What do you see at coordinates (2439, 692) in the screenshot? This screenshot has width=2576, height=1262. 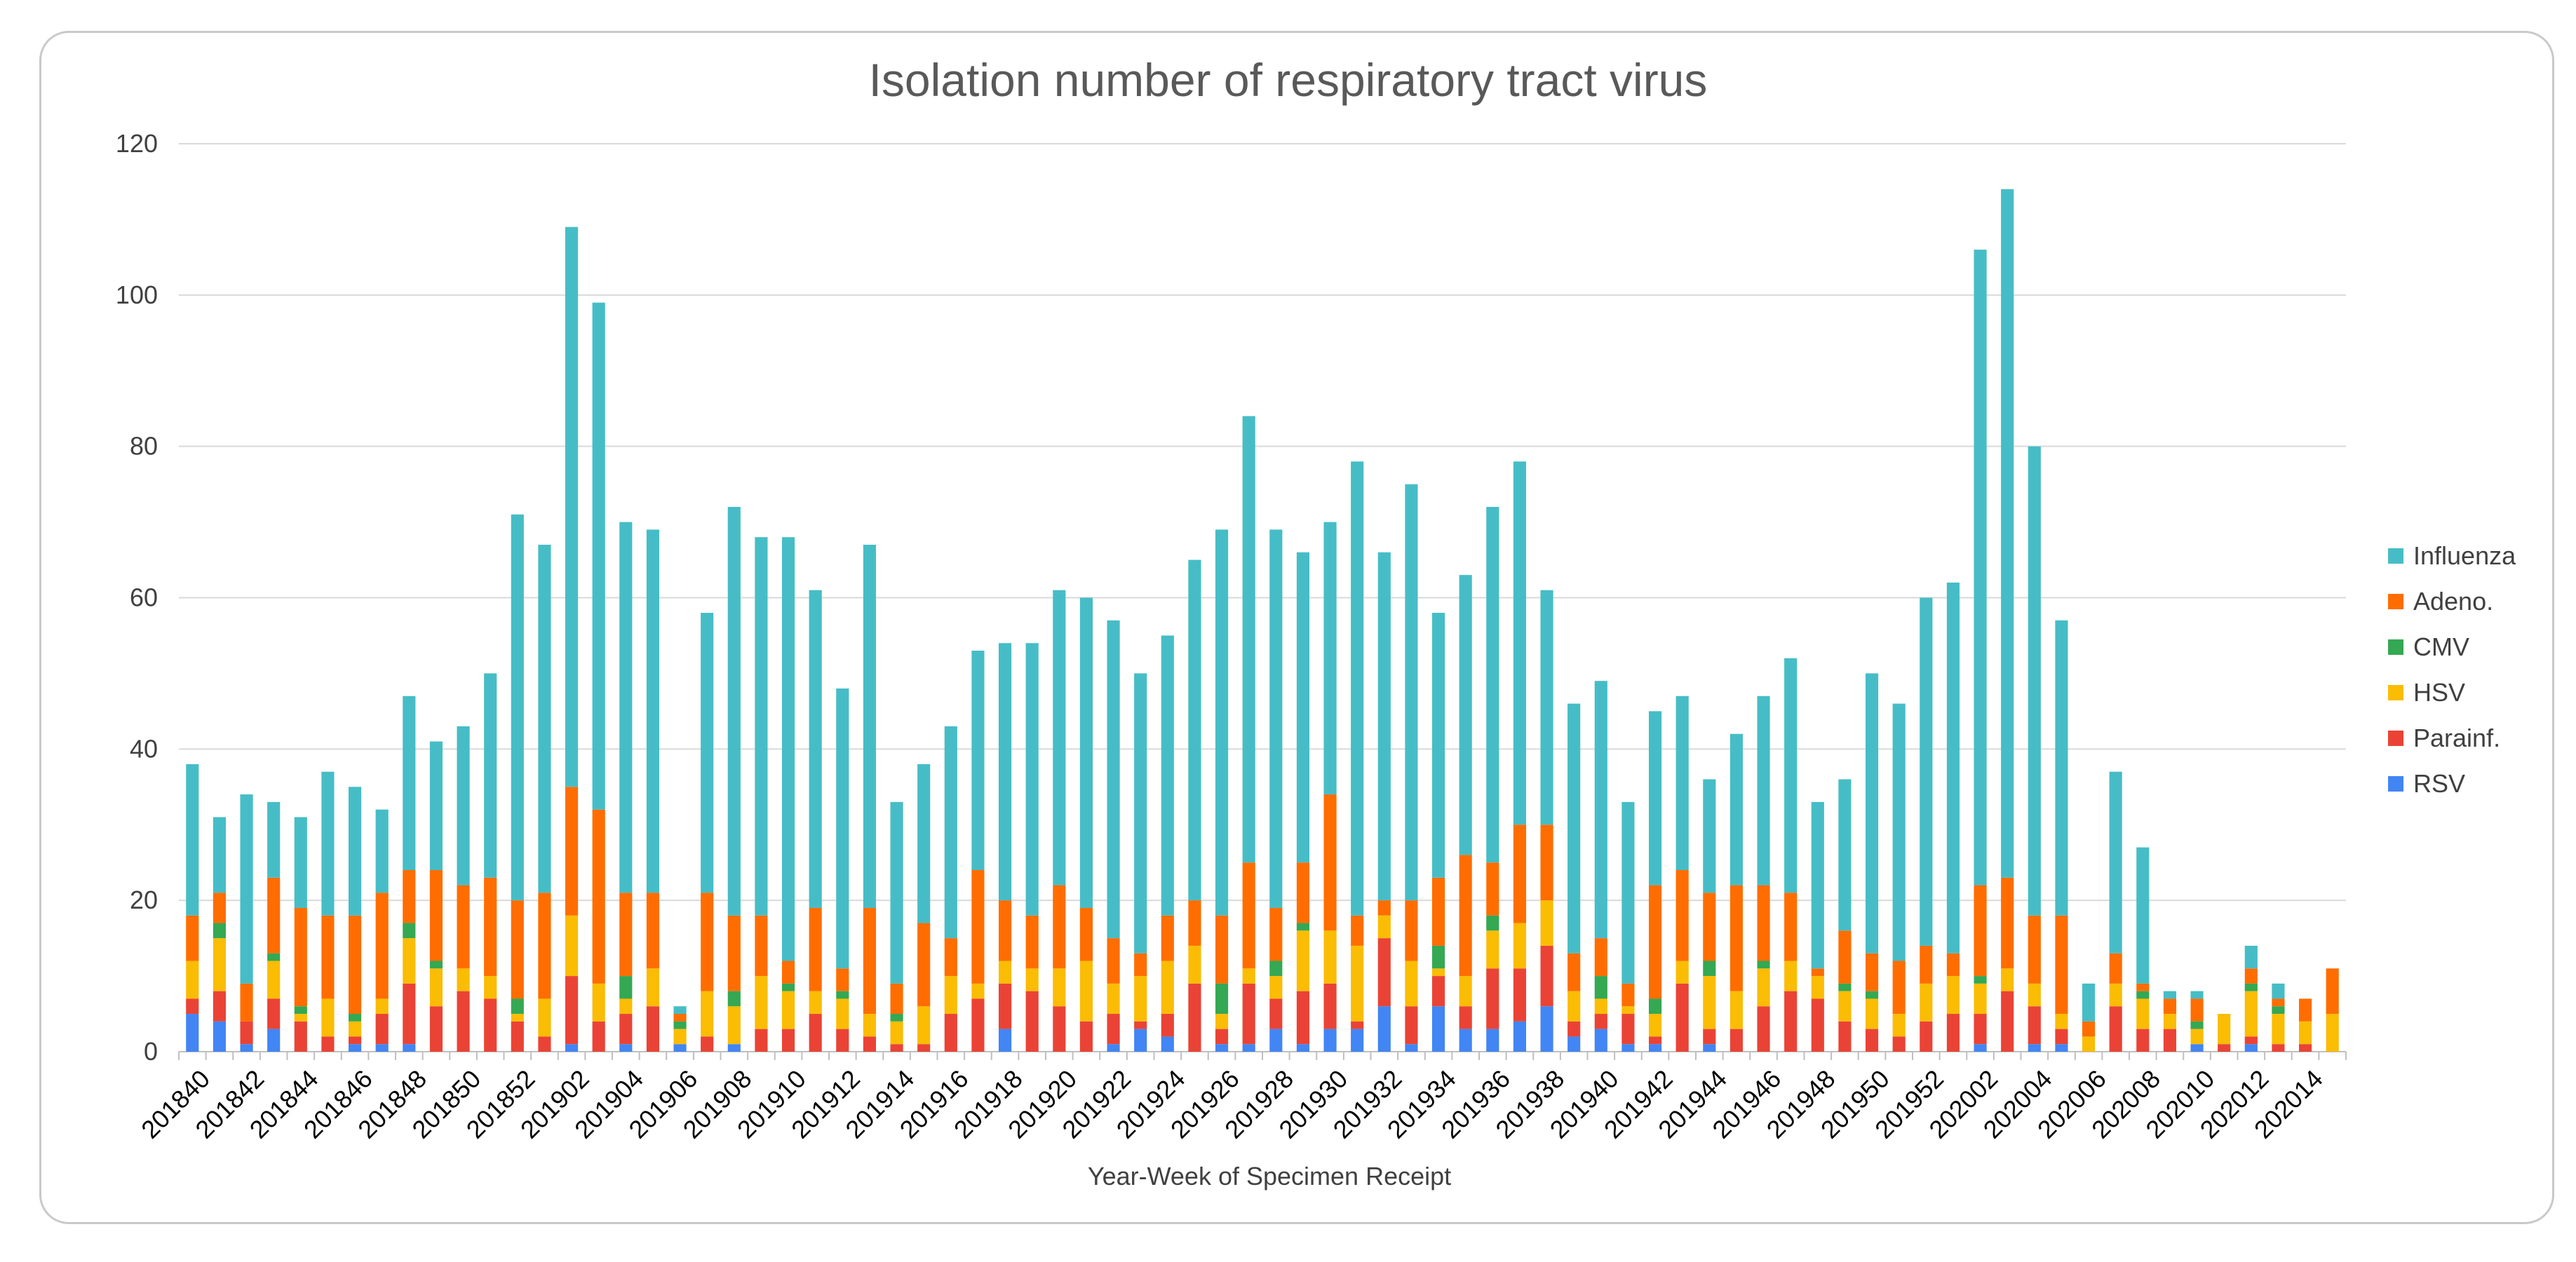 I see `legend-label: HSV` at bounding box center [2439, 692].